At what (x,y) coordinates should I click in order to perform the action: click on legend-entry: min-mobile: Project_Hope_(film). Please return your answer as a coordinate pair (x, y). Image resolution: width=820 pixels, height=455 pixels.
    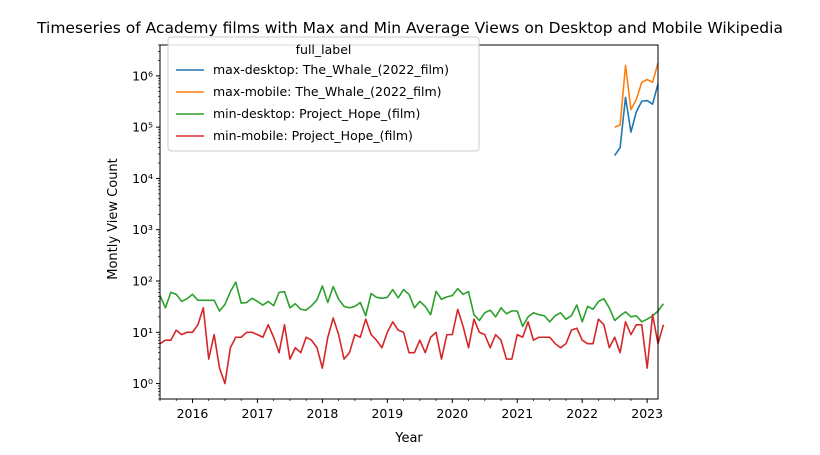
    Looking at the image, I should click on (313, 135).